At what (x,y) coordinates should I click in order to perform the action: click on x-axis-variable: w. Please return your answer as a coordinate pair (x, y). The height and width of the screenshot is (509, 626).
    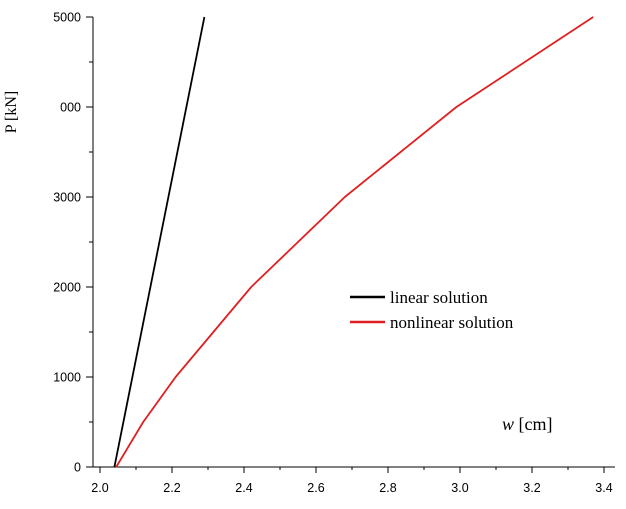
    Looking at the image, I should click on (508, 424).